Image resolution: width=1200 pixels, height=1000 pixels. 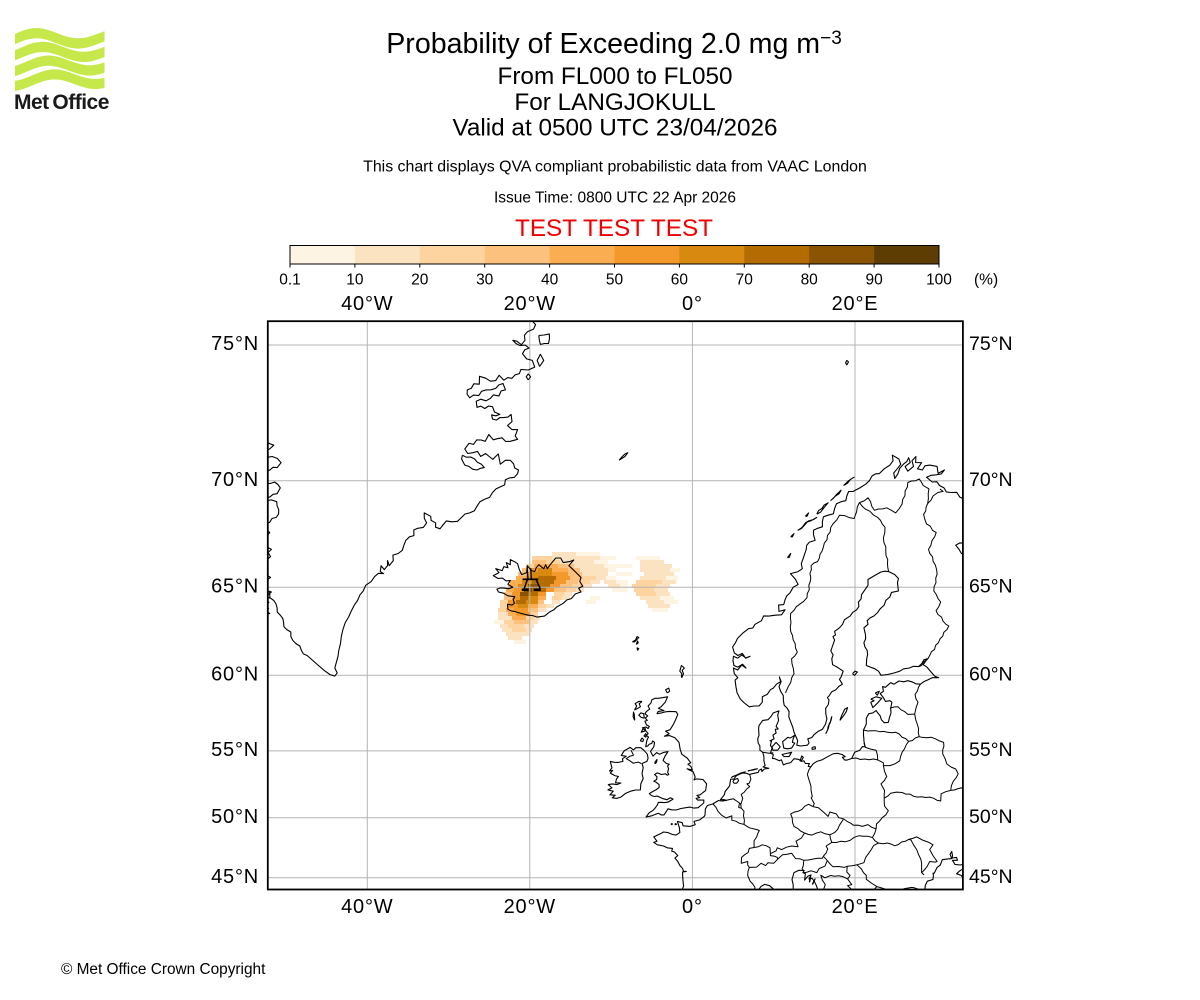 I want to click on svg-text: 30, so click(x=485, y=280).